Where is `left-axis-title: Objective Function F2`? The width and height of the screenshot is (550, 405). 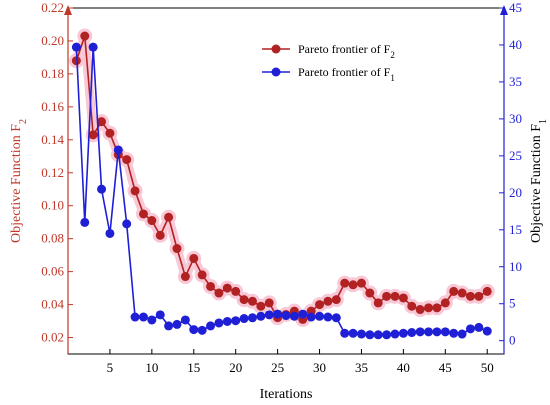
left-axis-title: Objective Function F2 is located at coordinates (19, 181).